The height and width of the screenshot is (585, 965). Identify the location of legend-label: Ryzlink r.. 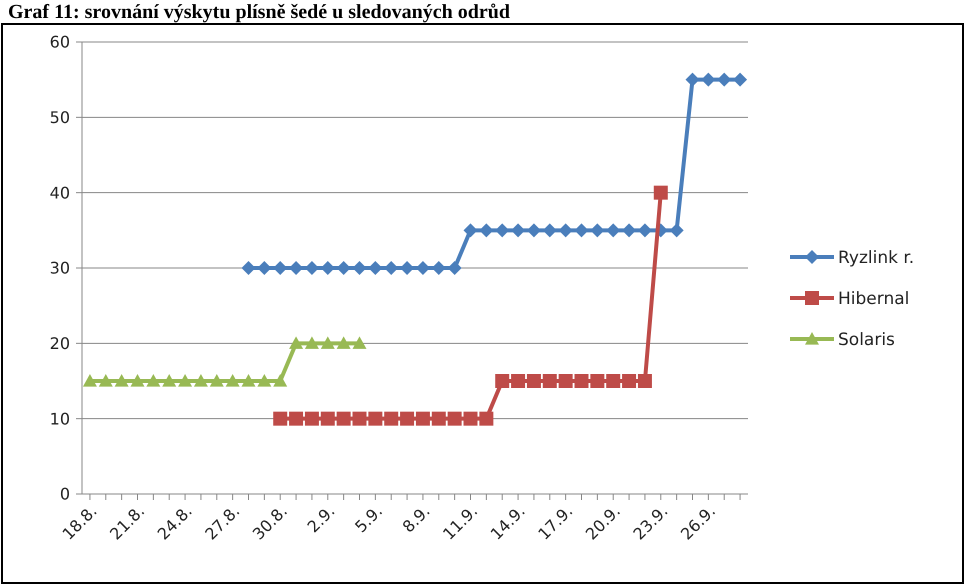
(876, 258).